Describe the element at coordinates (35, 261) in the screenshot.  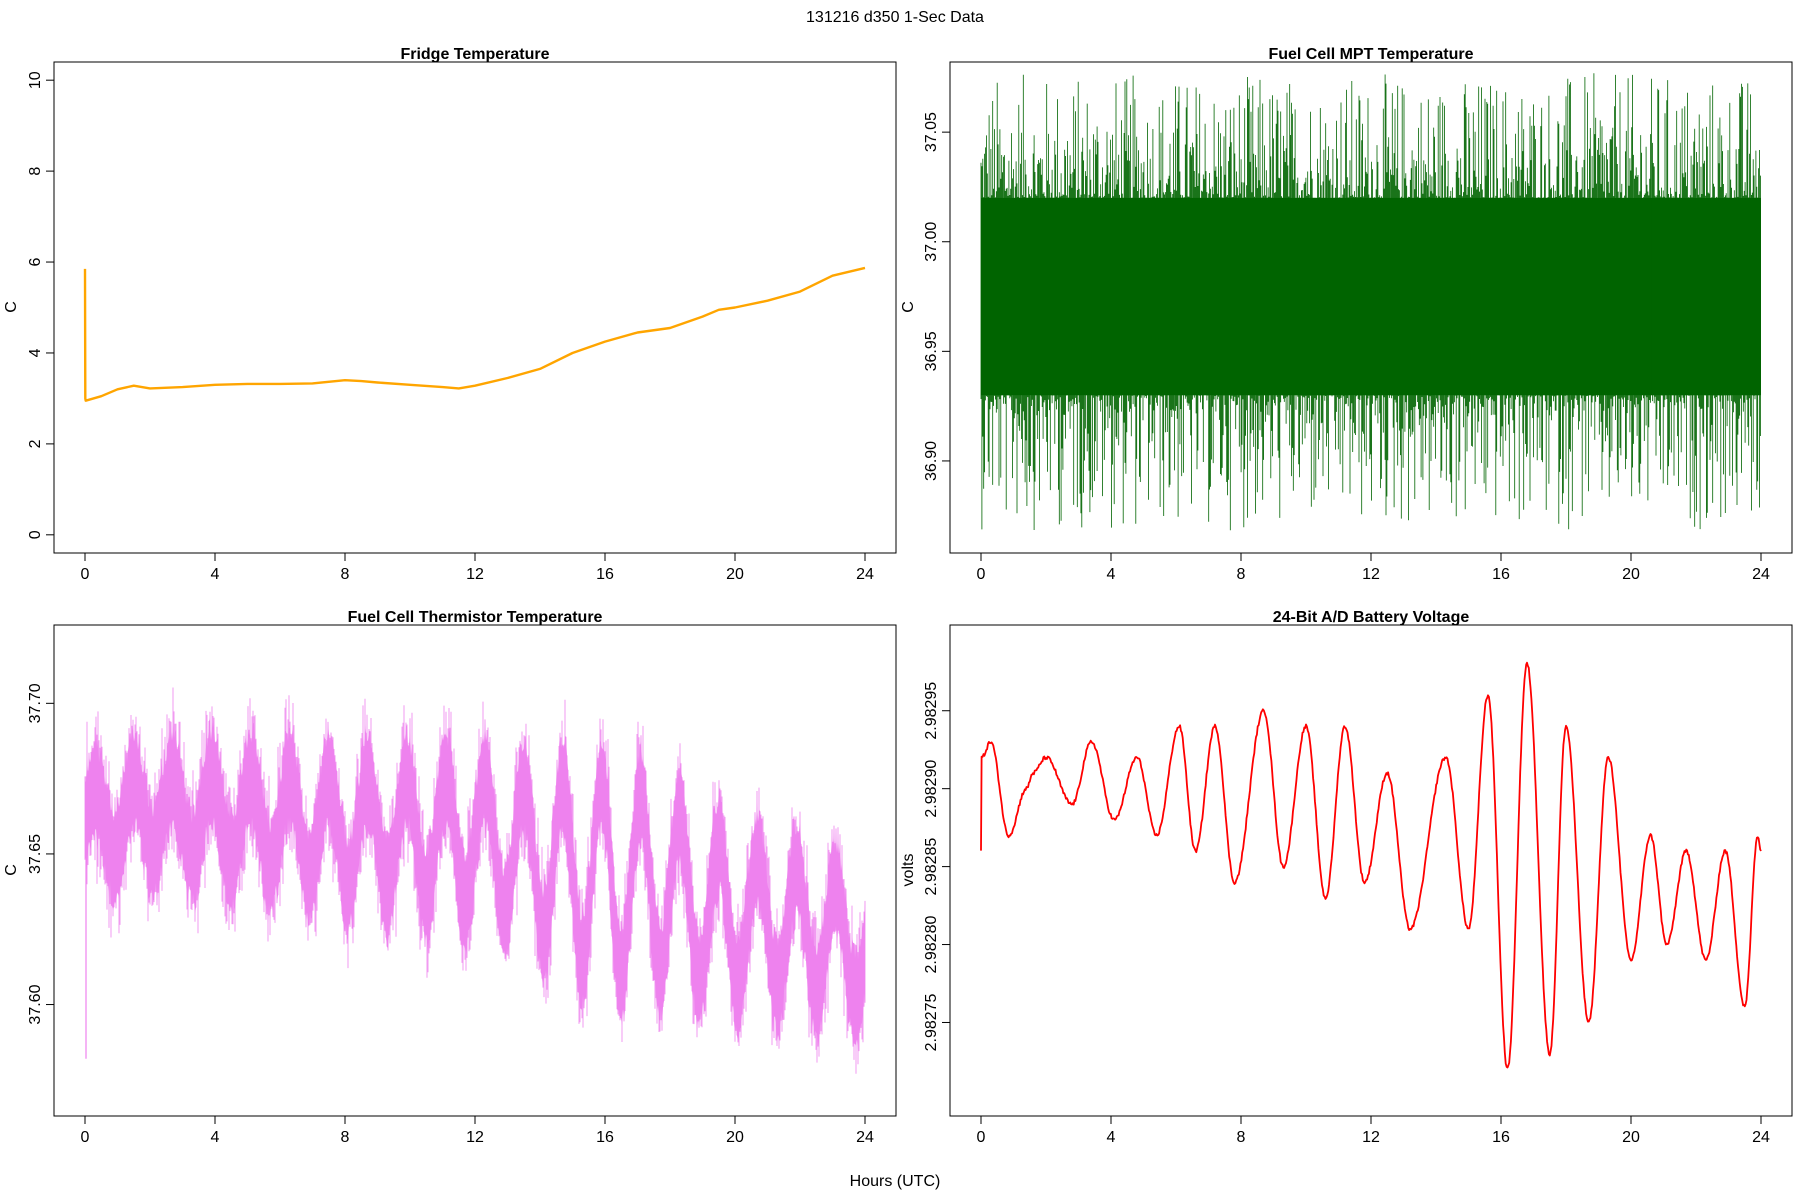
I see `y-tick-label: 6` at that location.